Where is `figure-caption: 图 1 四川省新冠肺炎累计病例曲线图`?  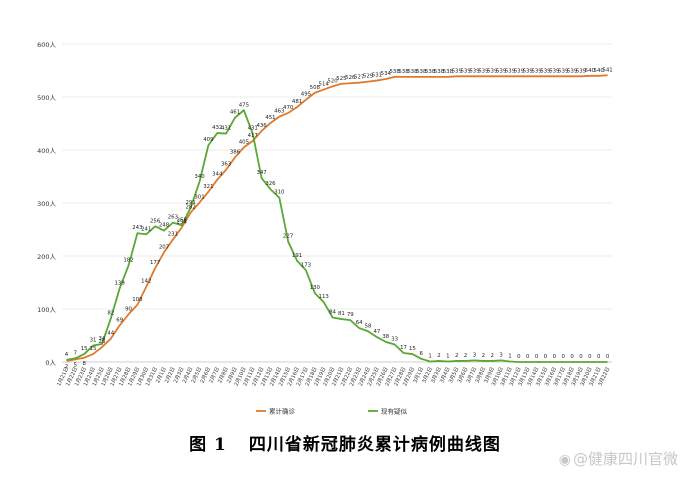
figure-caption: 图 1 四川省新冠肺炎累计病例曲线图 is located at coordinates (345, 442).